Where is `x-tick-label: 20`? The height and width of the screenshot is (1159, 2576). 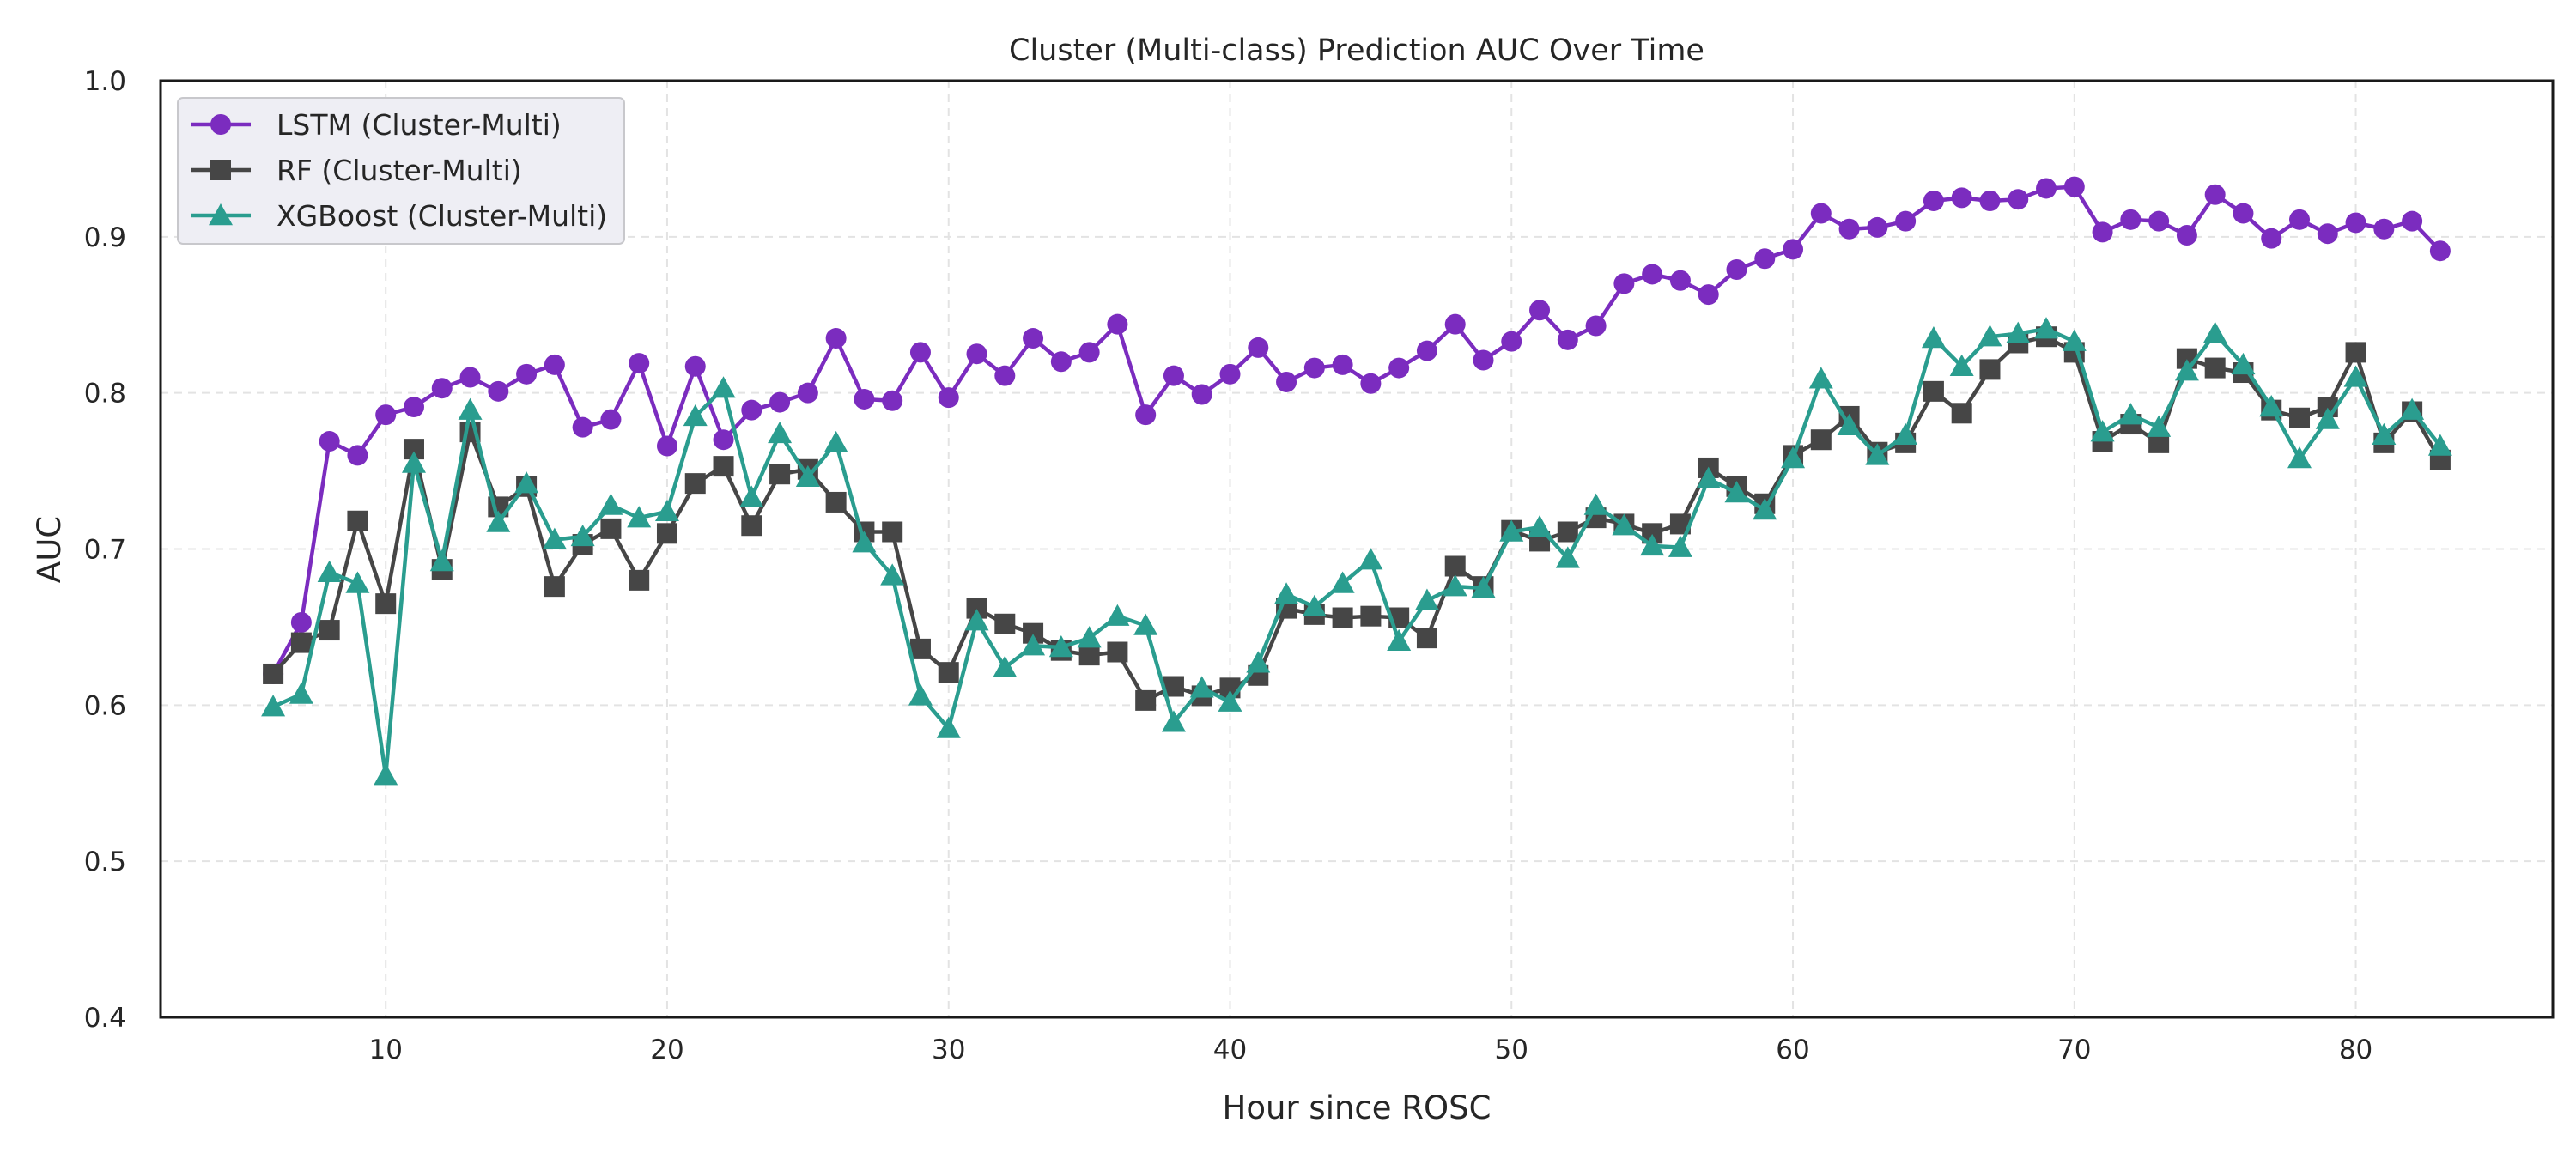
x-tick-label: 20 is located at coordinates (666, 1050).